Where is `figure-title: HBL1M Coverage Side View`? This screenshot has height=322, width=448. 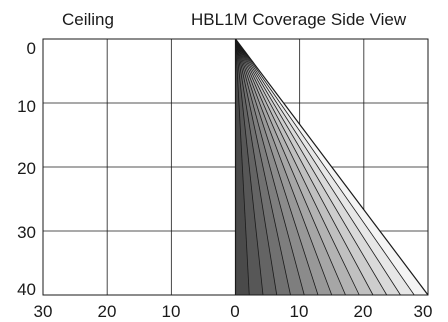 figure-title: HBL1M Coverage Side View is located at coordinates (299, 19).